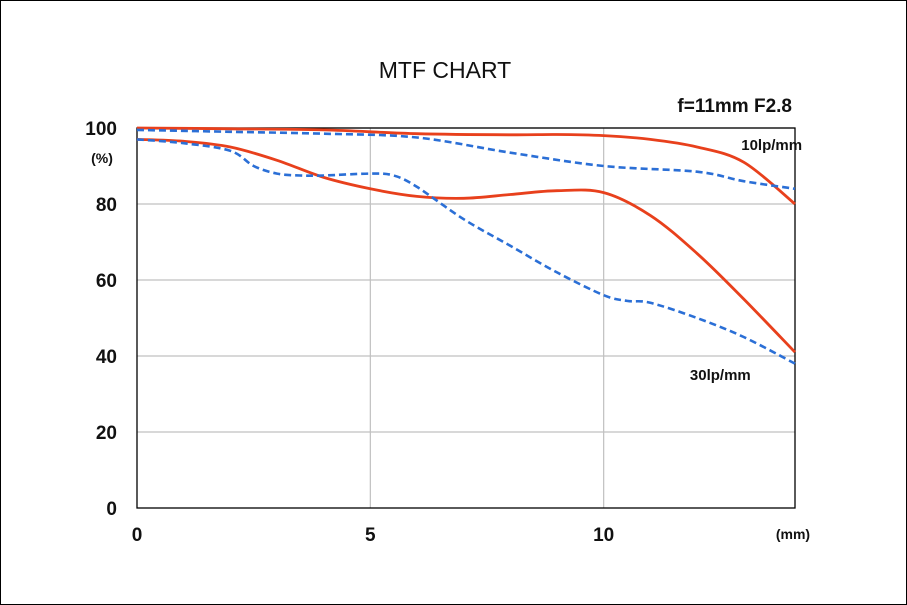 The height and width of the screenshot is (605, 907). Describe the element at coordinates (102, 158) in the screenshot. I see `y-axis-unit: (%)` at that location.